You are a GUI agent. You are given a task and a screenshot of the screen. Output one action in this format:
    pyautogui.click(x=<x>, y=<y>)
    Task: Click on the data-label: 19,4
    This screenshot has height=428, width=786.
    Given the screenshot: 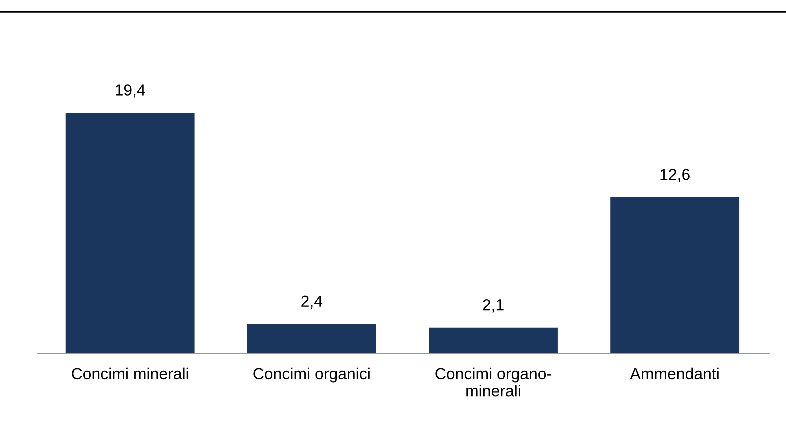 What is the action you would take?
    pyautogui.click(x=131, y=91)
    